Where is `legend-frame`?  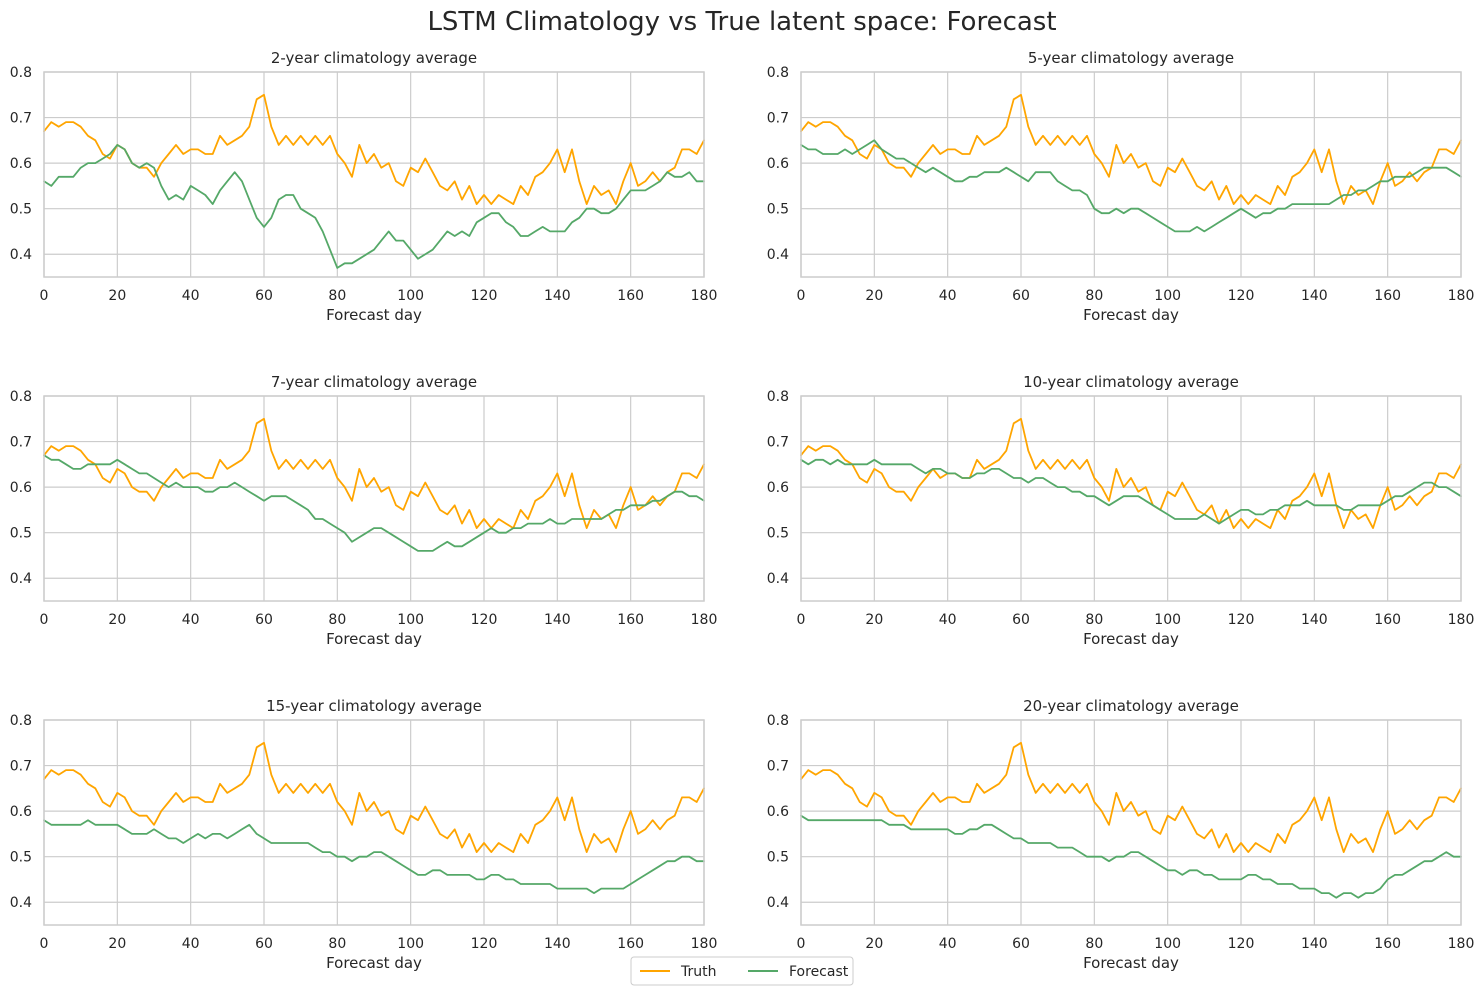
legend-frame is located at coordinates (742, 971).